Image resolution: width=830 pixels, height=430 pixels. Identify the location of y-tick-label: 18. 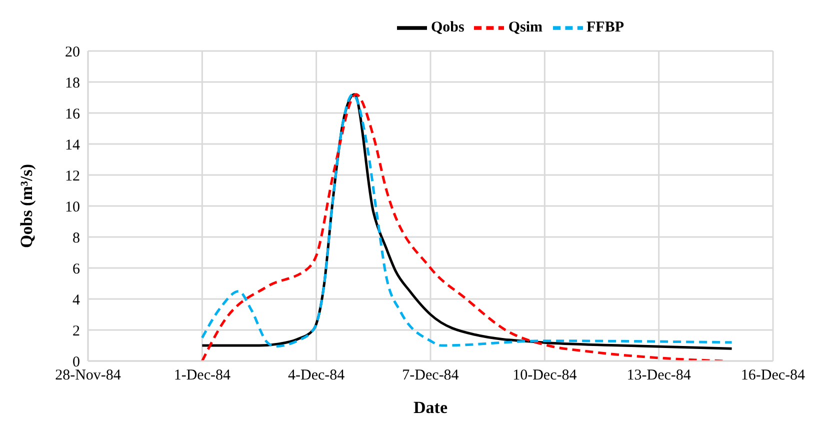
(72, 83).